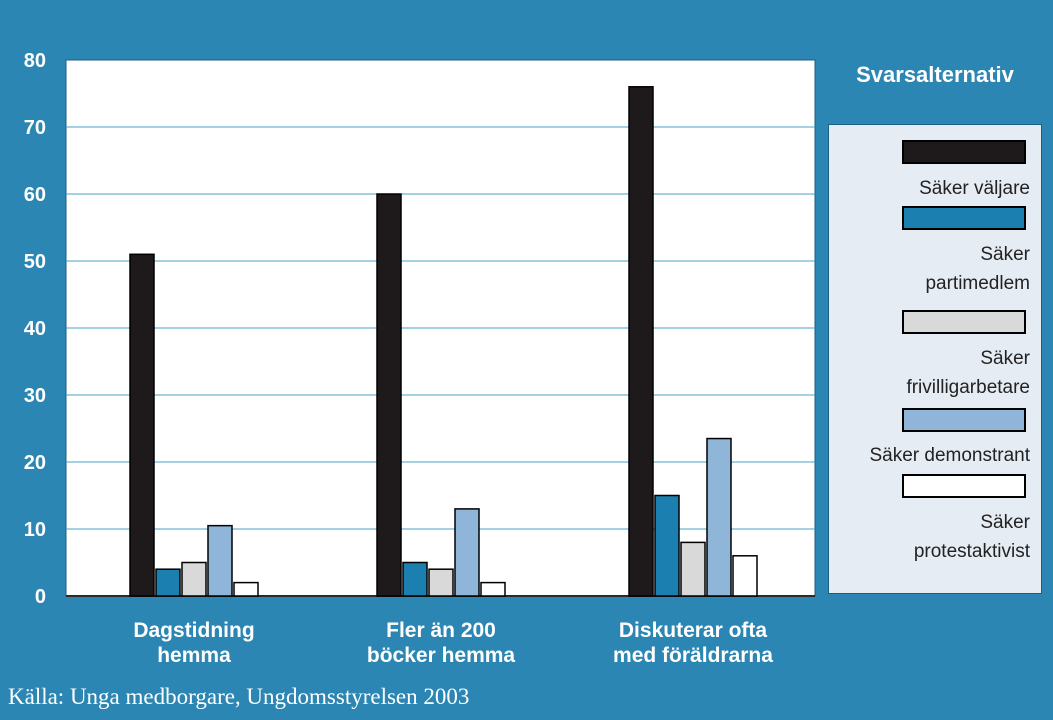  What do you see at coordinates (693, 655) in the screenshot?
I see `x-tick-label: med föräldrarna` at bounding box center [693, 655].